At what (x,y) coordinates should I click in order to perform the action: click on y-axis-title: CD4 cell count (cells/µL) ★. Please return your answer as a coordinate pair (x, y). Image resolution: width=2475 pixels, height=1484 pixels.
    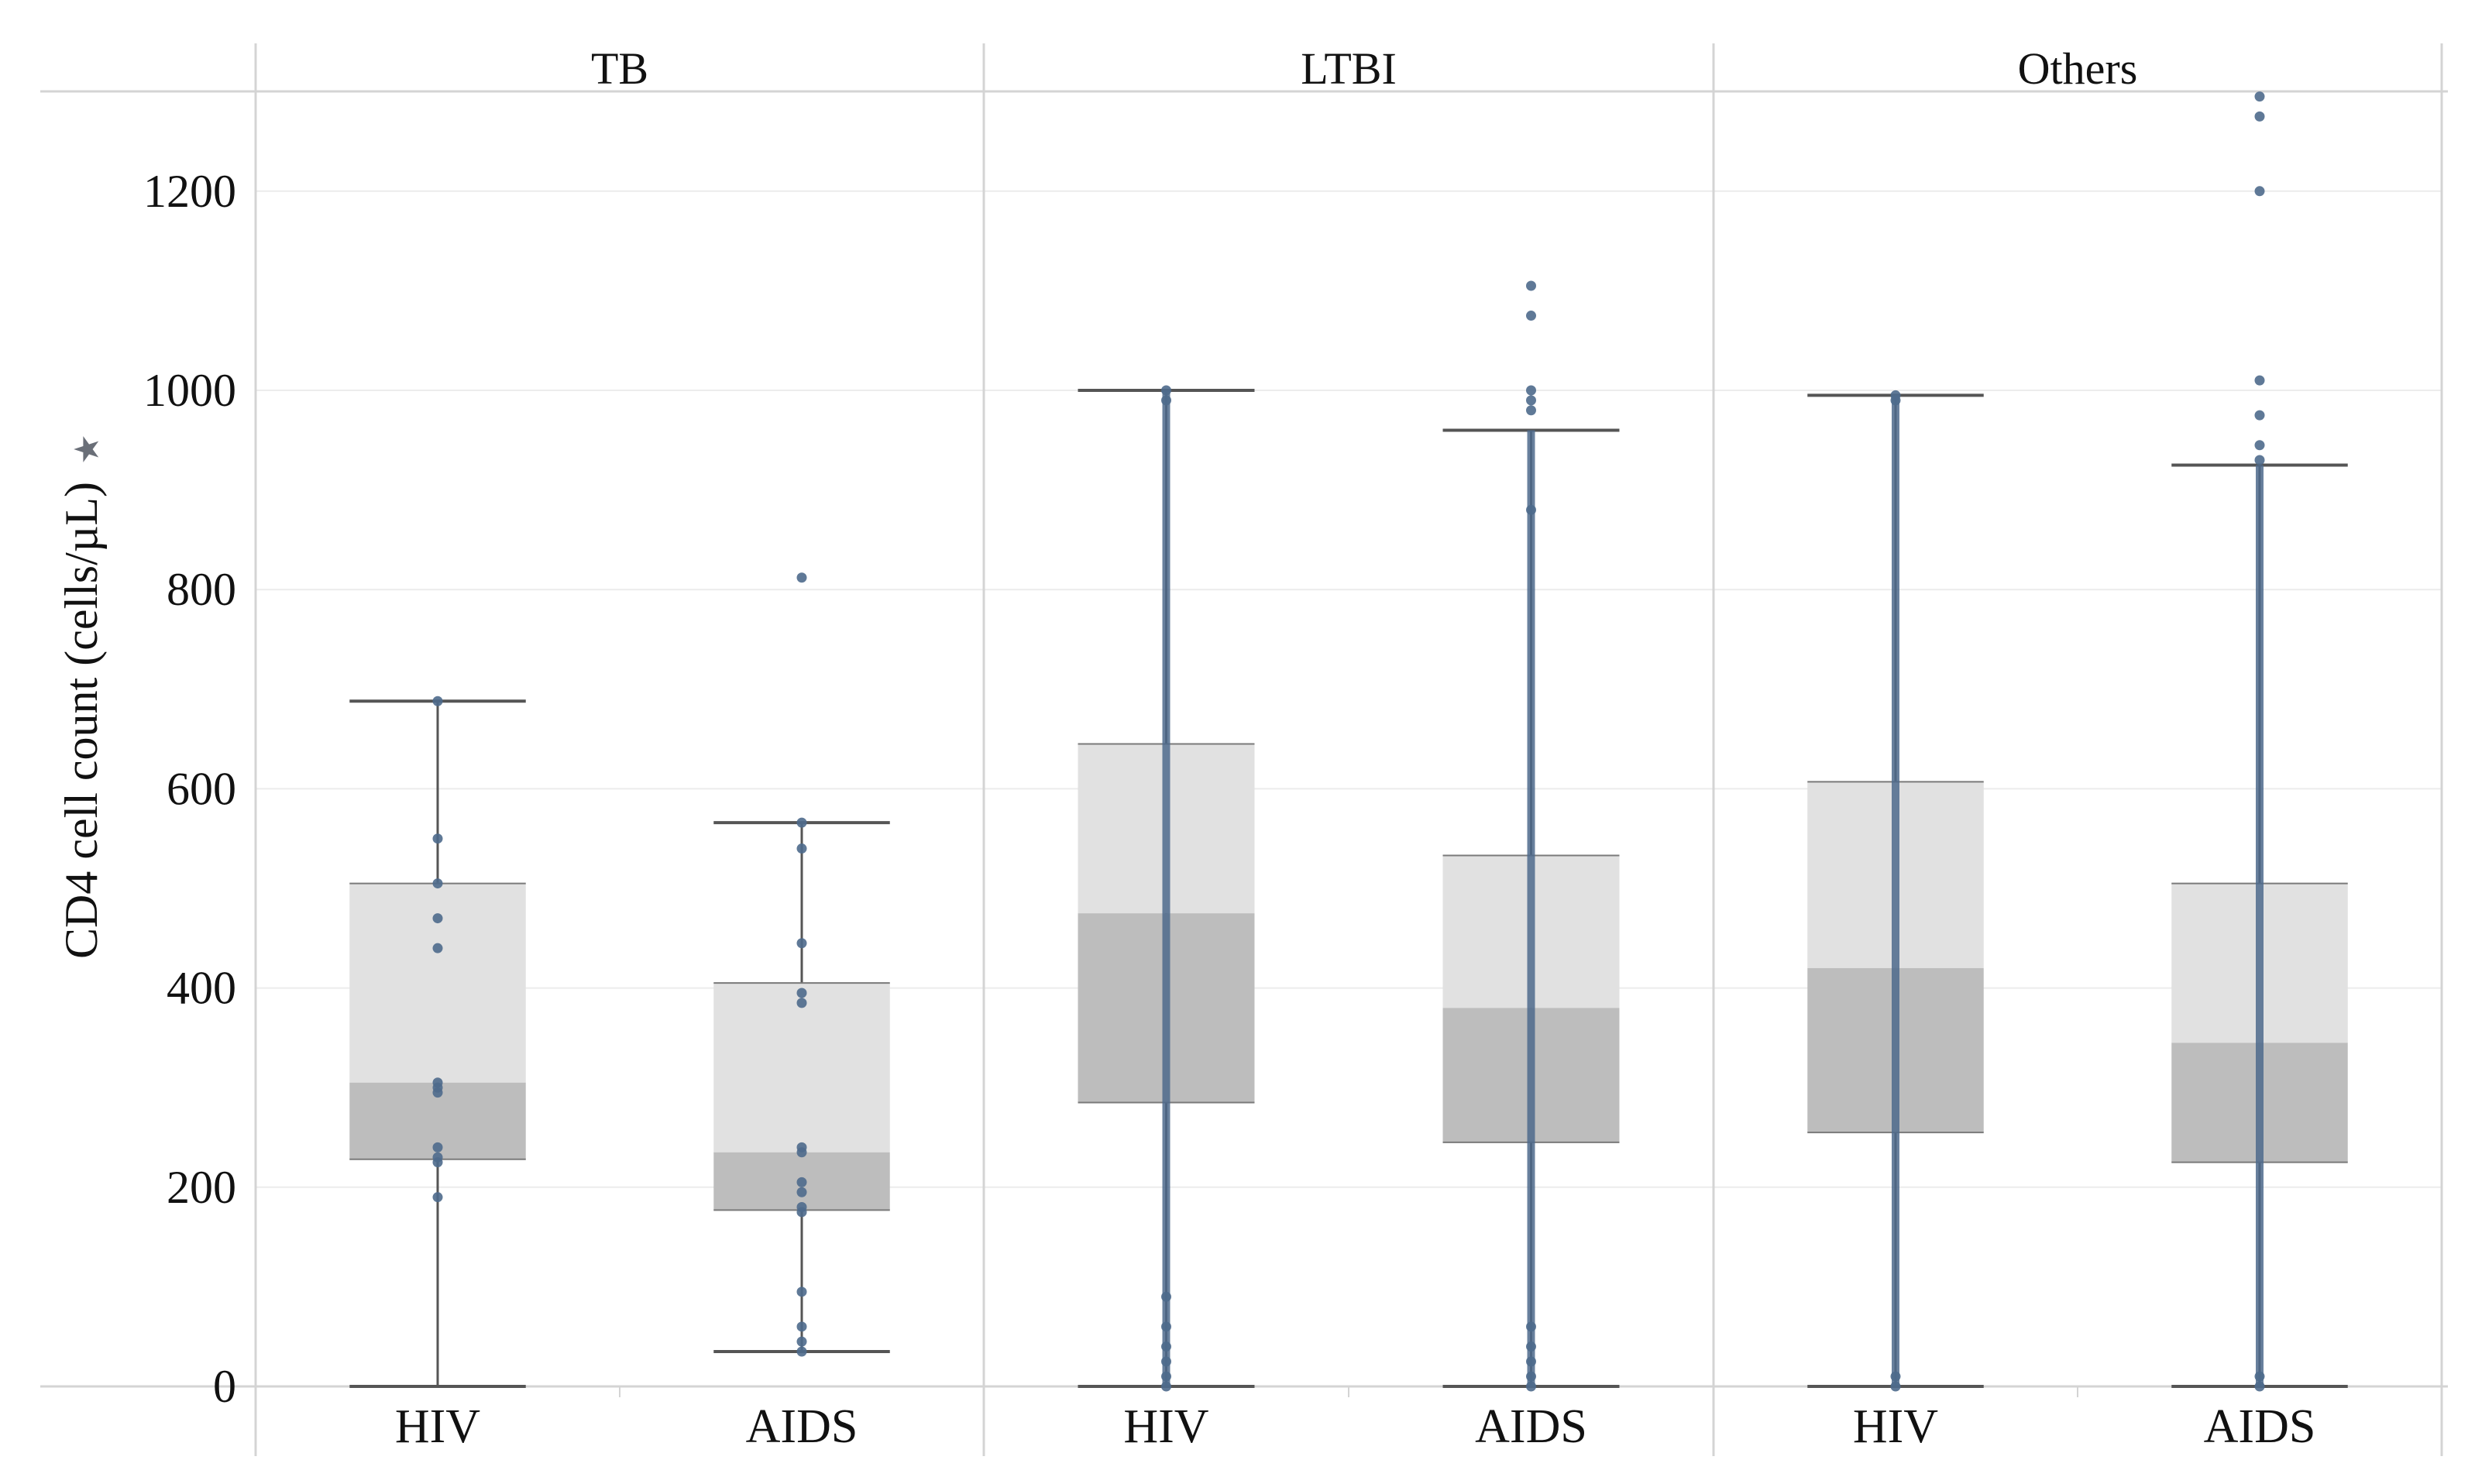
    Looking at the image, I should click on (81, 696).